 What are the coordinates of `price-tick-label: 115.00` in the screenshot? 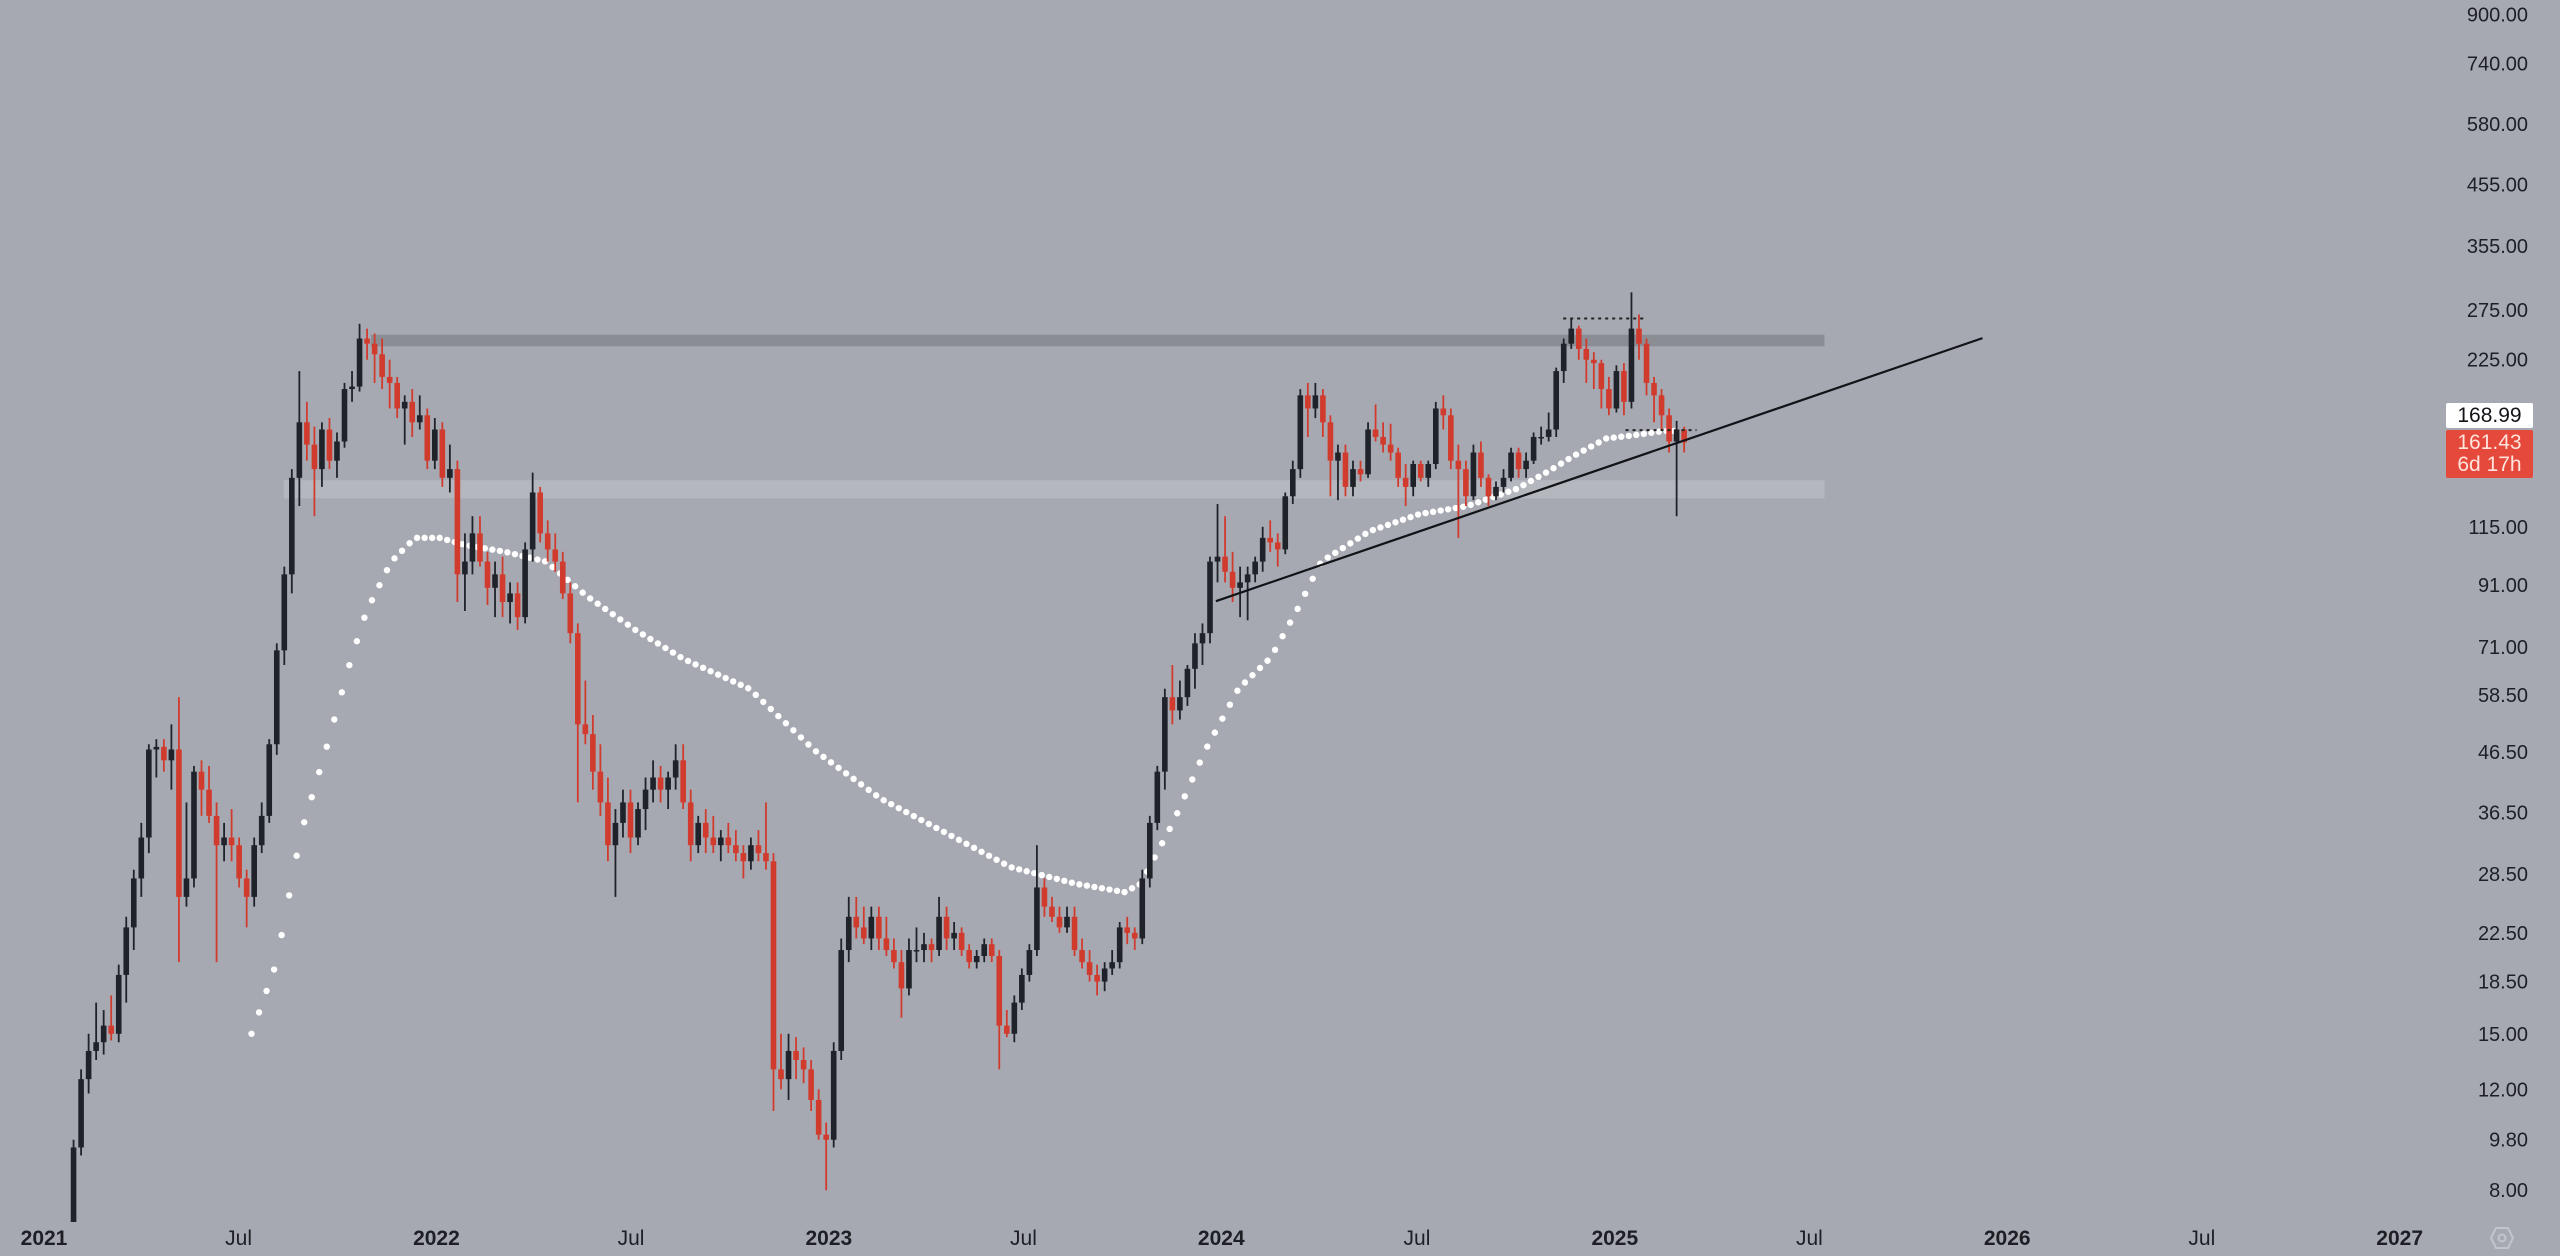 It's located at (2498, 528).